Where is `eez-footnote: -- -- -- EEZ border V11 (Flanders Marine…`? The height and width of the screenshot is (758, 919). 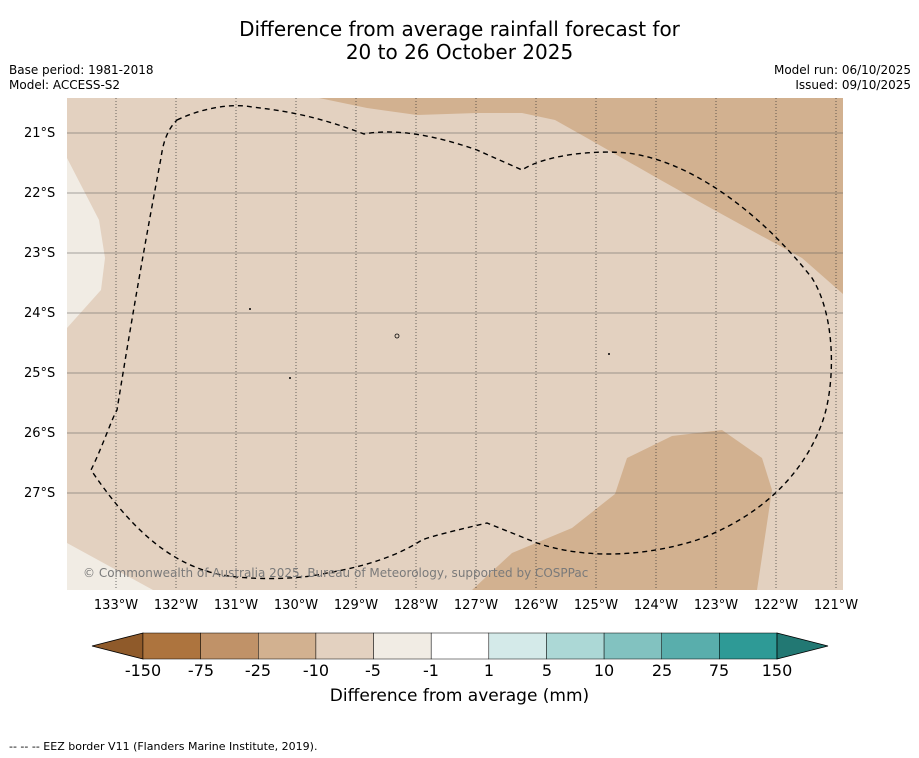
eez-footnote: -- -- -- EEZ border V11 (Flanders Marine… is located at coordinates (163, 746).